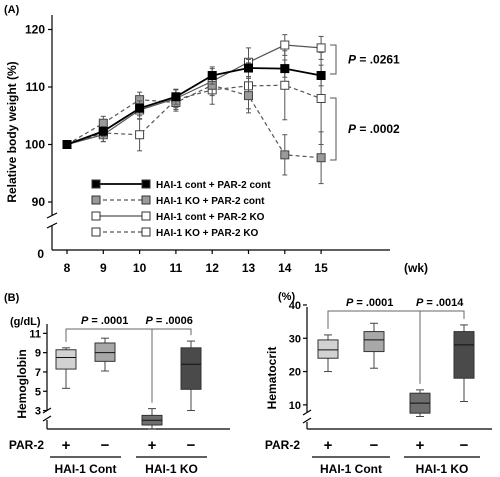 The height and width of the screenshot is (477, 500). I want to click on x-tick-label: 15, so click(321, 268).